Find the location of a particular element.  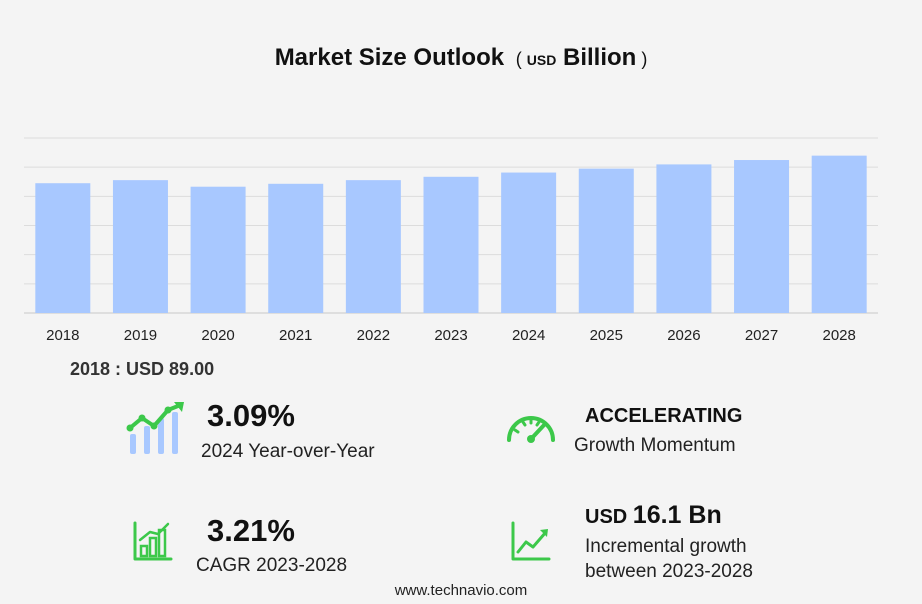

title-unit: Billion is located at coordinates (599, 57).